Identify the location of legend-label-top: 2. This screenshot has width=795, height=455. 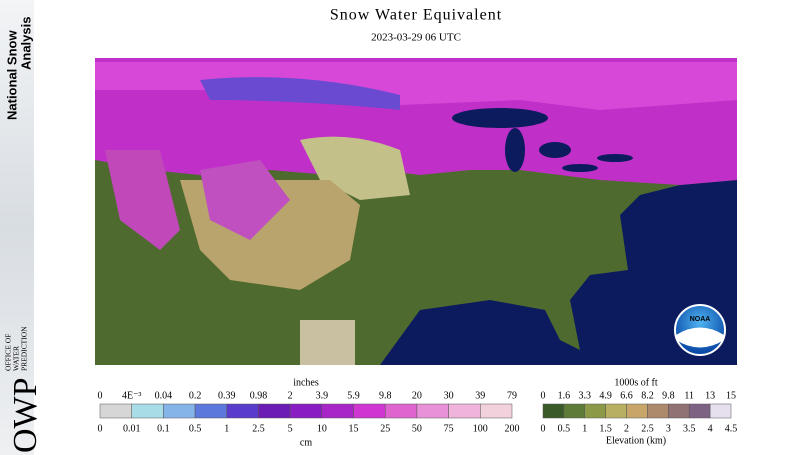
(290, 395).